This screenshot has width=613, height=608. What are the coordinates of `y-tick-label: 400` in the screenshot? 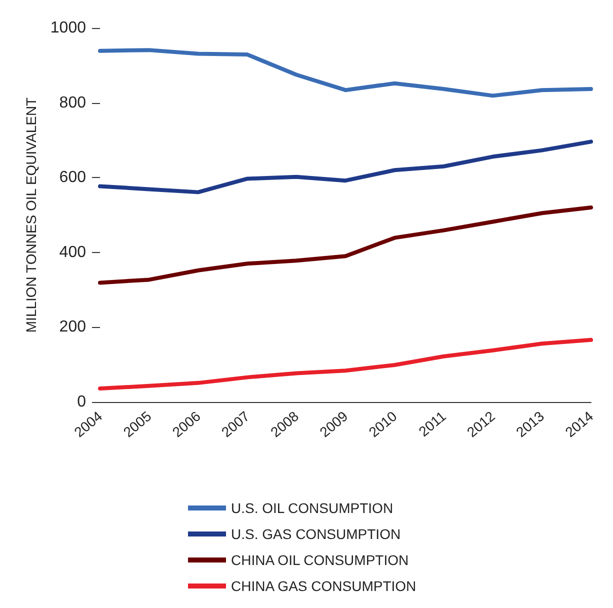 It's located at (72, 252).